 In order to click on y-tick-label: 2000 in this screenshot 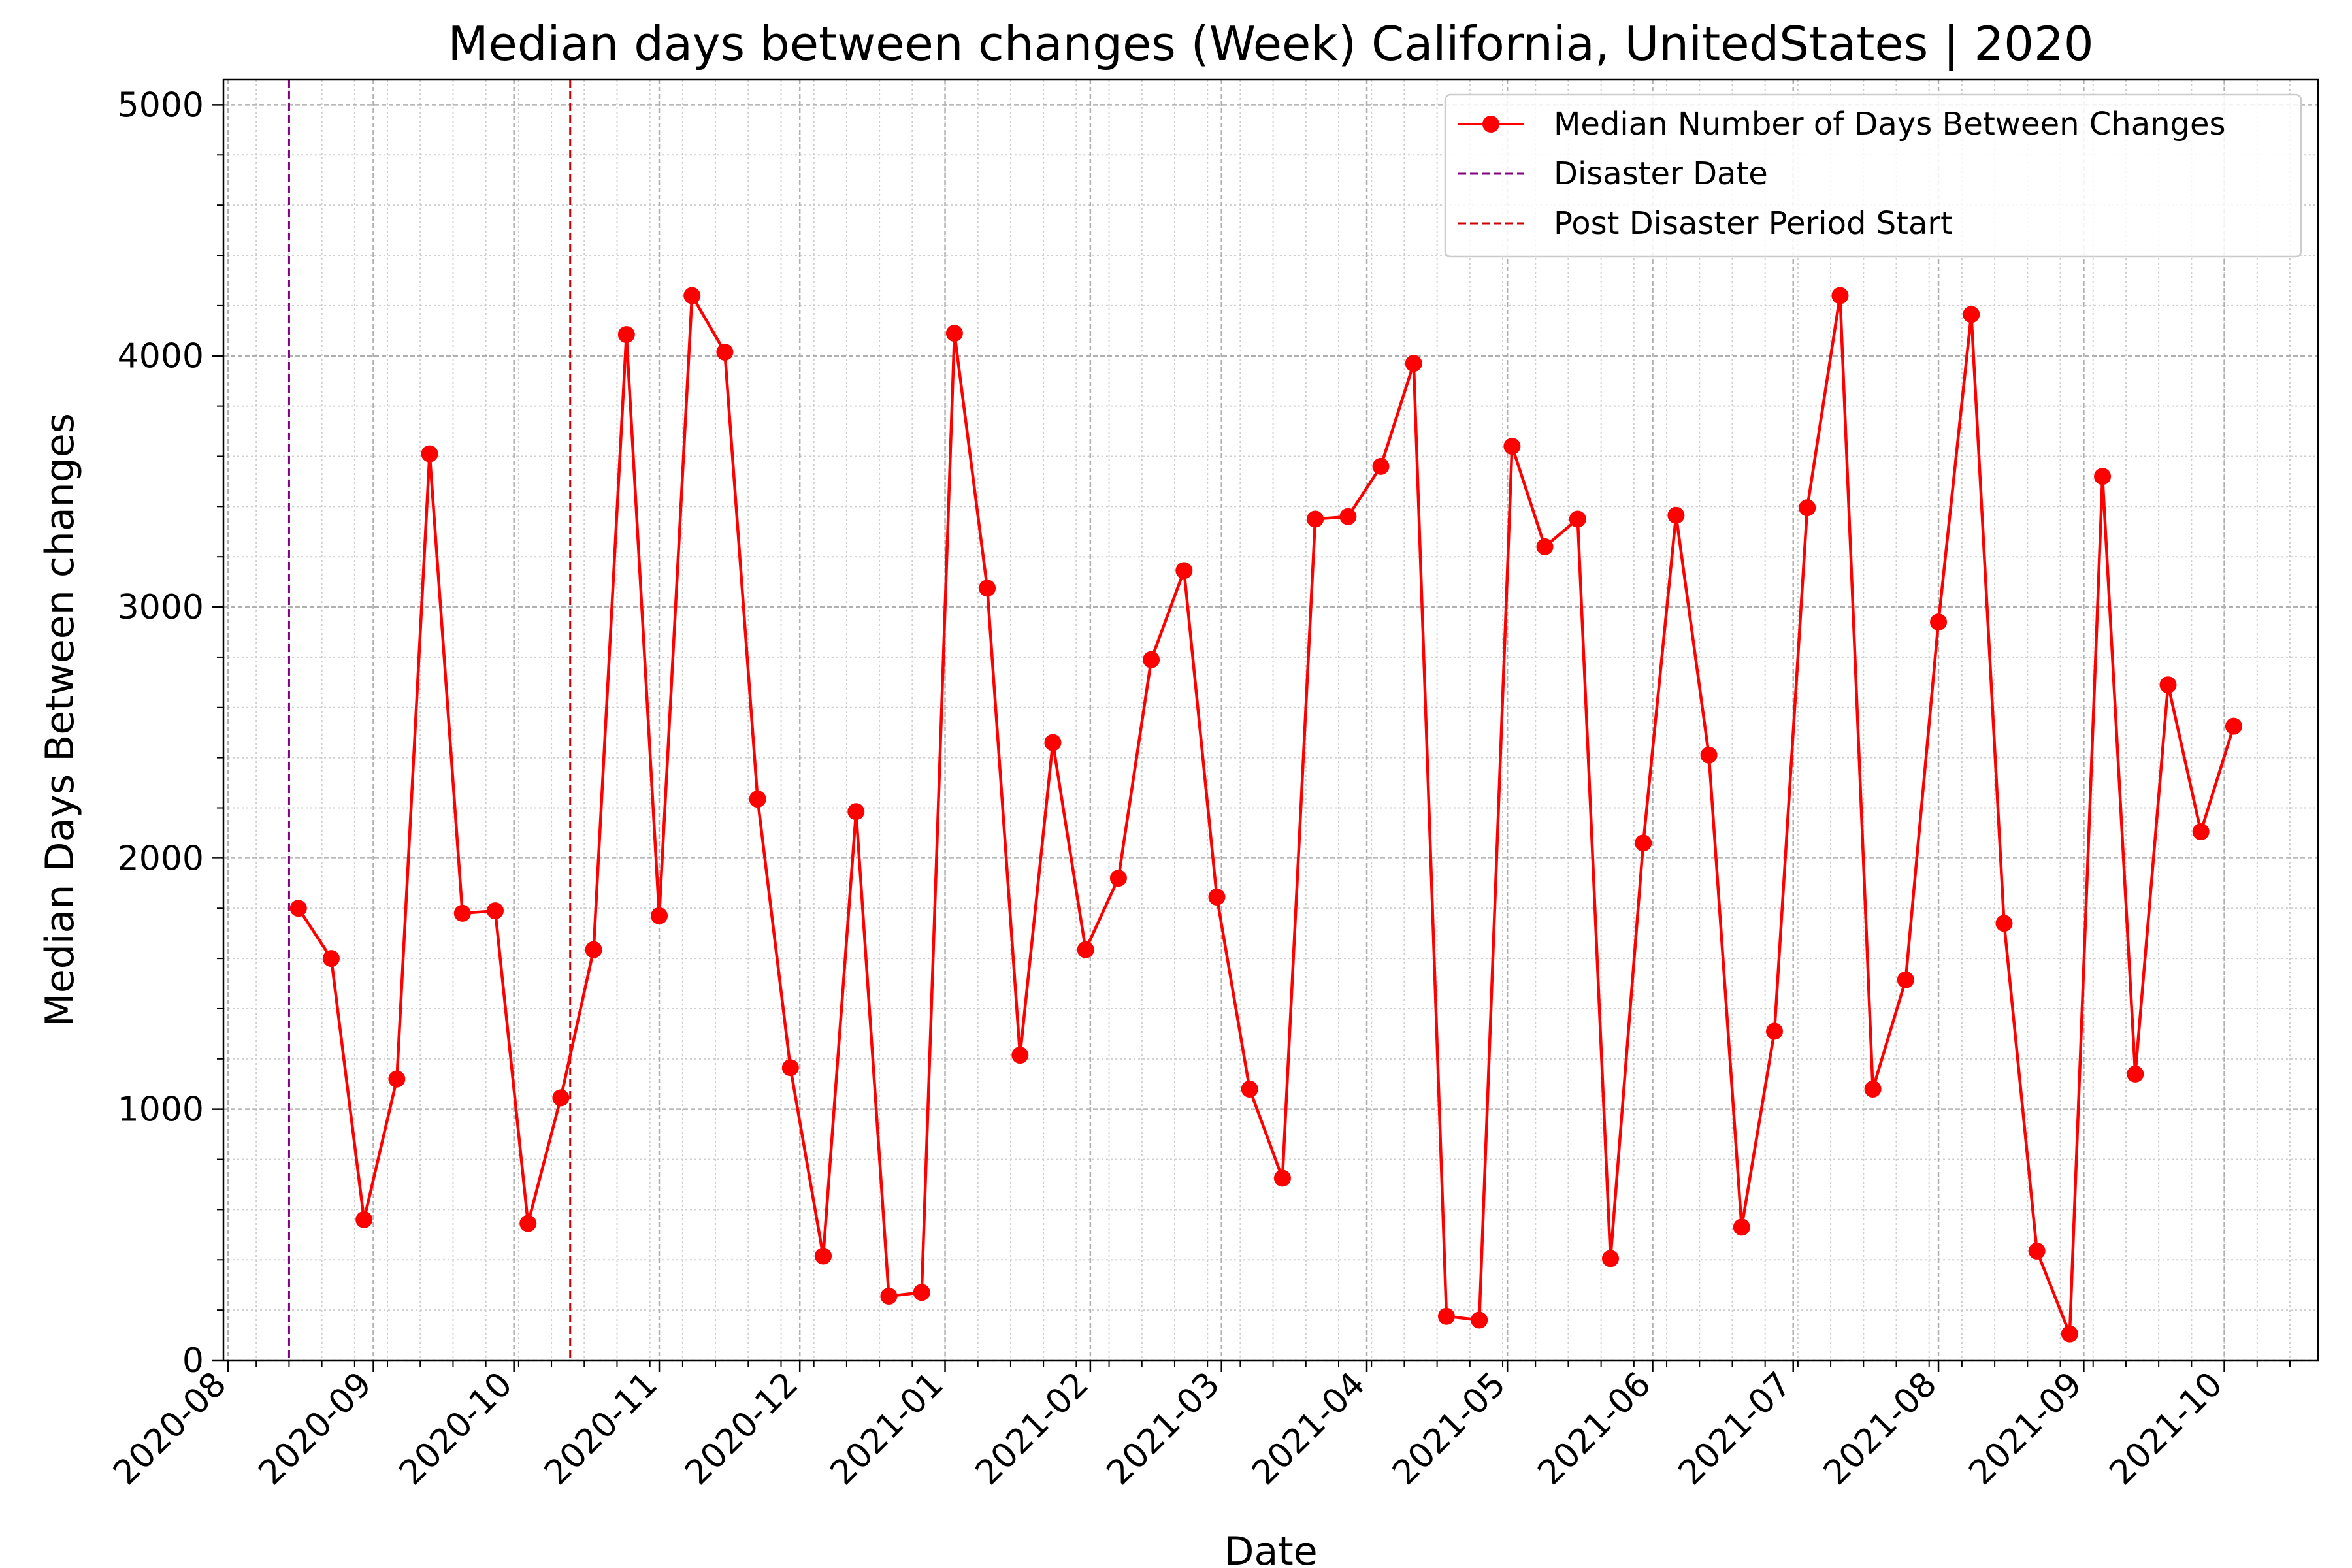, I will do `click(161, 858)`.